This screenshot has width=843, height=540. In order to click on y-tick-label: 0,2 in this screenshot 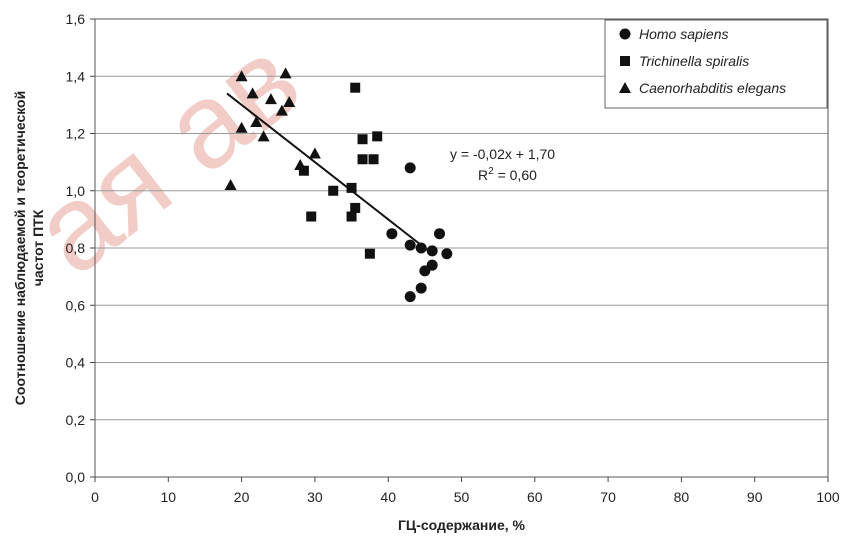, I will do `click(76, 420)`.